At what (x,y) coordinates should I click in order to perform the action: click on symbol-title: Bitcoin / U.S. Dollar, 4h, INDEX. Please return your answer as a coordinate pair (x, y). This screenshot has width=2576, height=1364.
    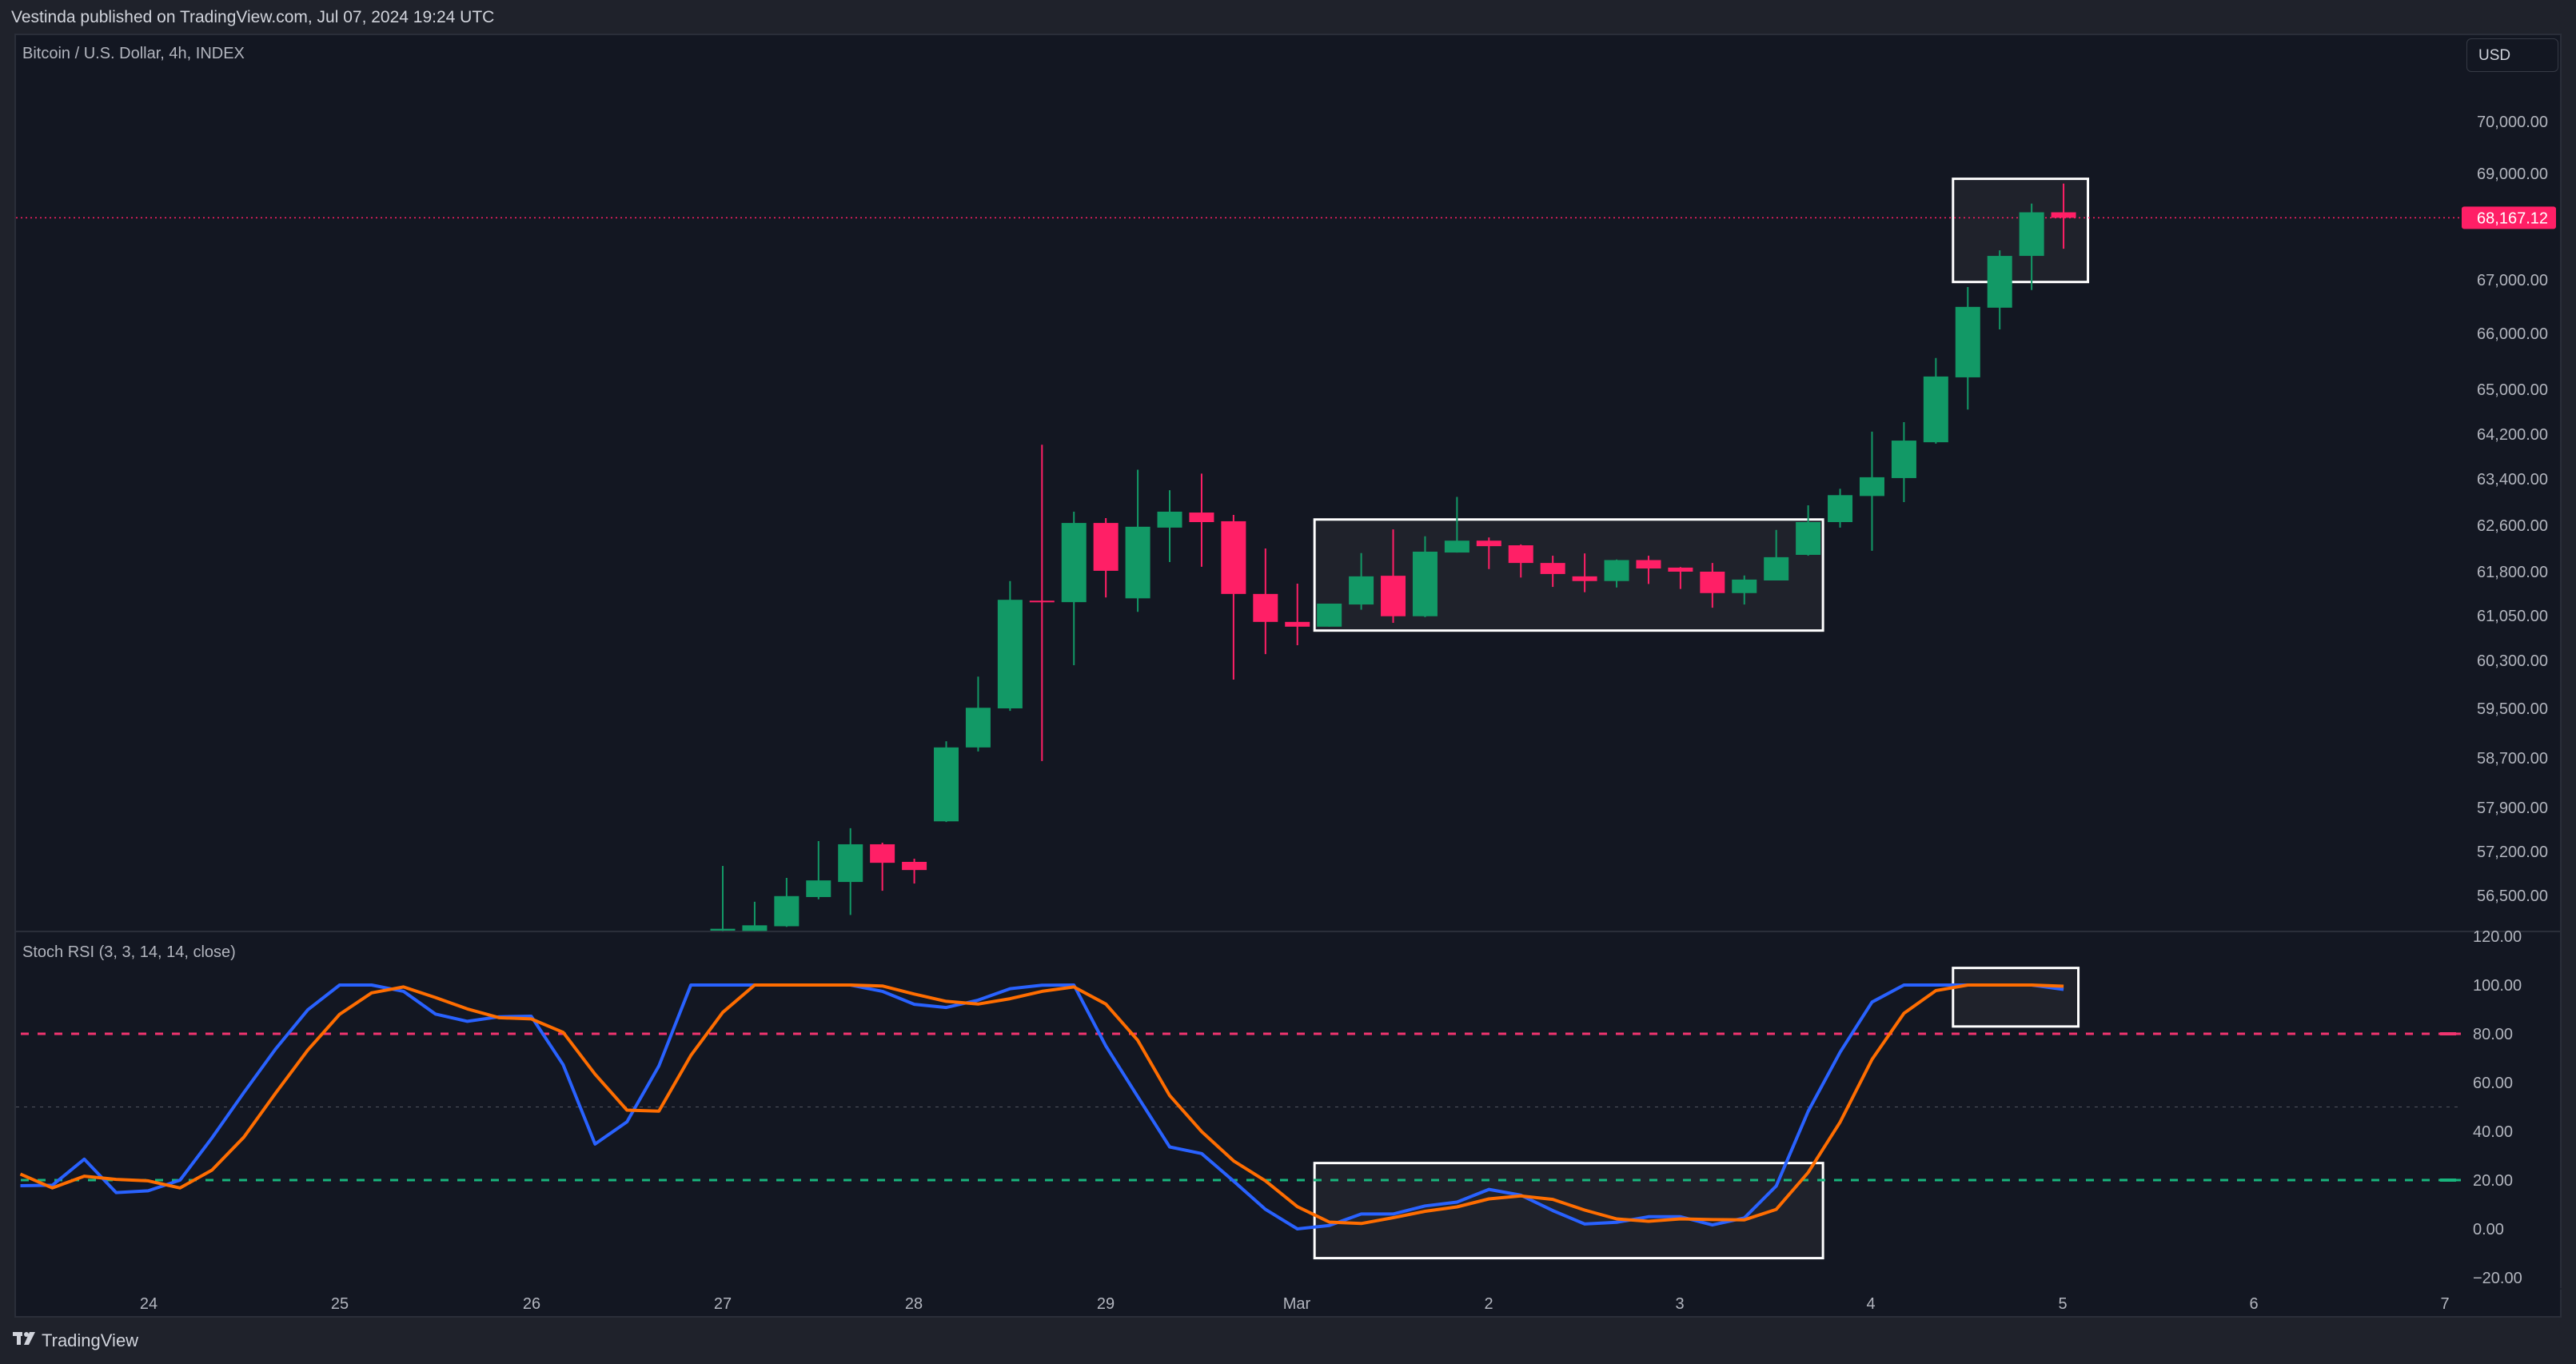
    Looking at the image, I should click on (133, 54).